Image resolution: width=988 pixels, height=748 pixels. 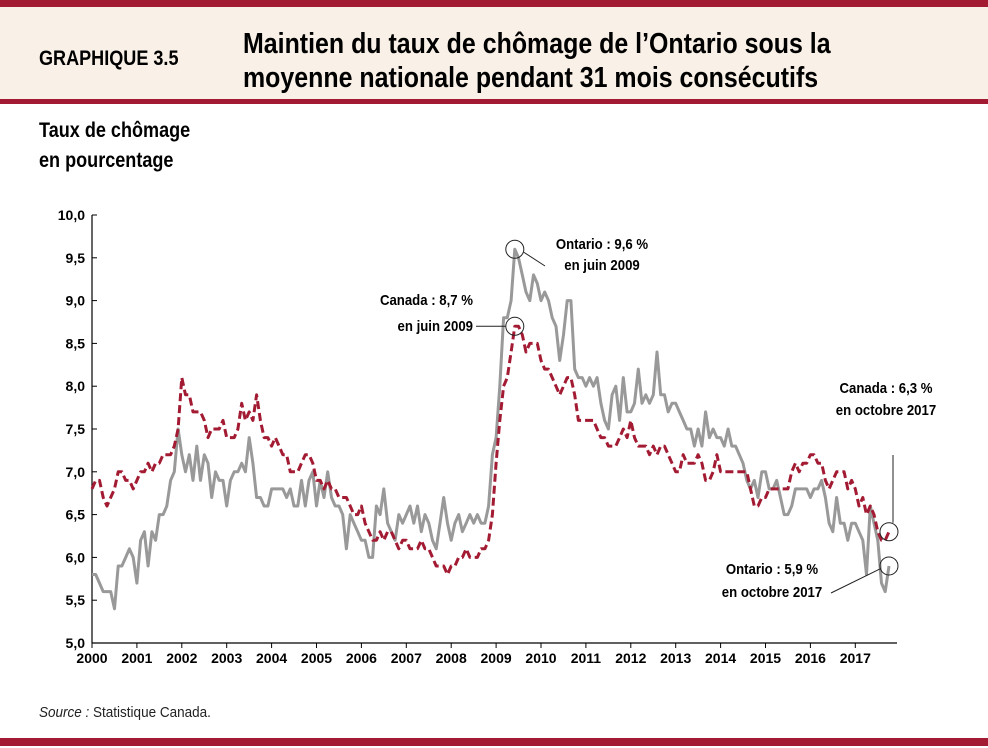 I want to click on y-tick-label: 9,0, so click(x=76, y=301).